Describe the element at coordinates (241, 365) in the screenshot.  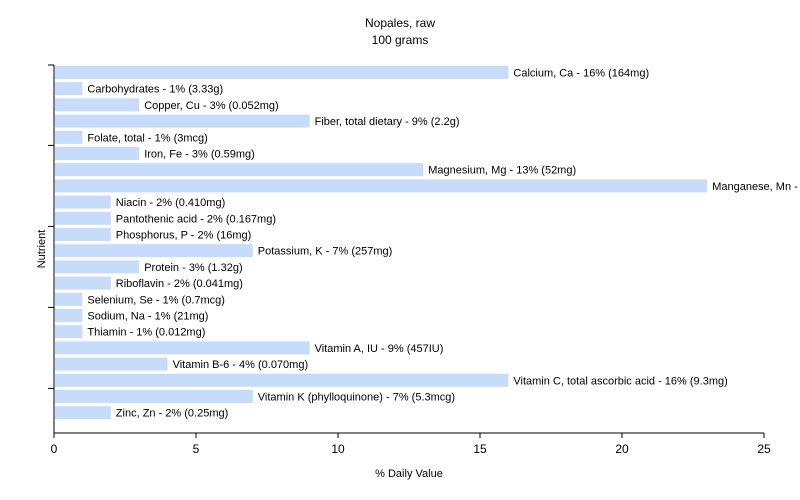
I see `bar-label-18: Vitamin B-6 - 4% (0.070mg)` at that location.